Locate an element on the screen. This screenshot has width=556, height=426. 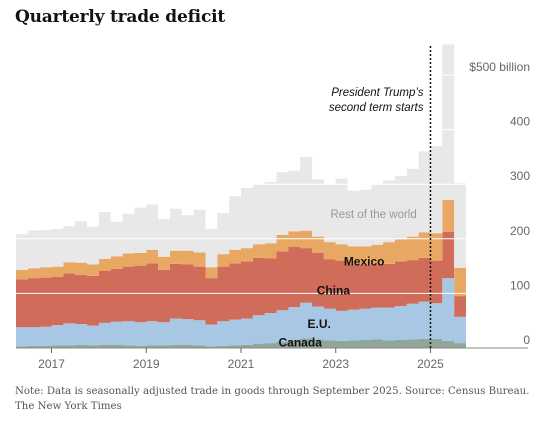
event-annotation-line: President Trump’s is located at coordinates (377, 93).